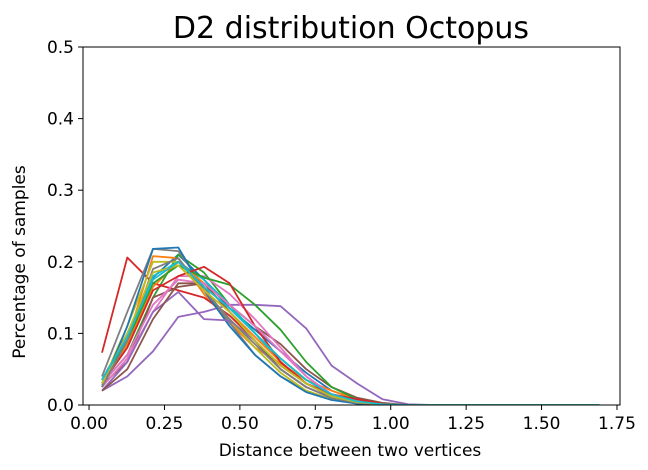 This screenshot has height=470, width=648. What do you see at coordinates (20, 262) in the screenshot?
I see `y-axis-label: Percentage of samples` at bounding box center [20, 262].